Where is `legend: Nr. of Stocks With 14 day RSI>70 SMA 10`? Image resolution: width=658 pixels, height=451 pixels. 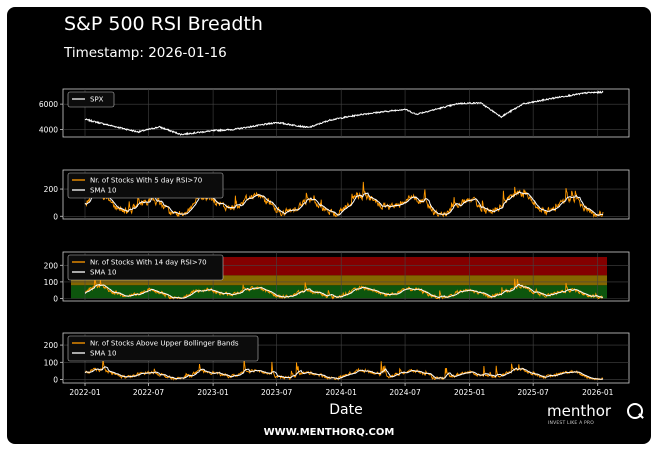 legend: Nr. of Stocks With 14 day RSI>70 SMA 10 is located at coordinates (145, 267).